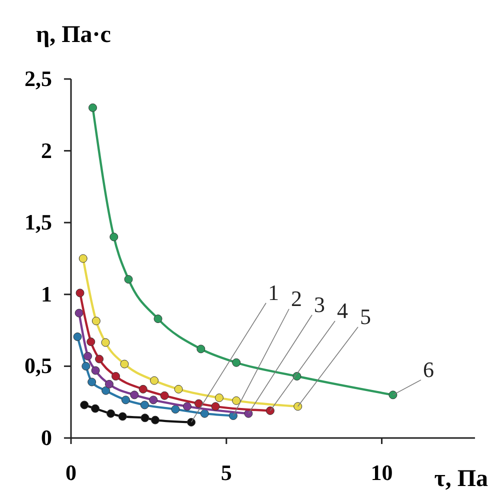 Image resolution: width=491 pixels, height=499 pixels. Describe the element at coordinates (46, 150) in the screenshot. I see `y-tick-label: 2` at that location.